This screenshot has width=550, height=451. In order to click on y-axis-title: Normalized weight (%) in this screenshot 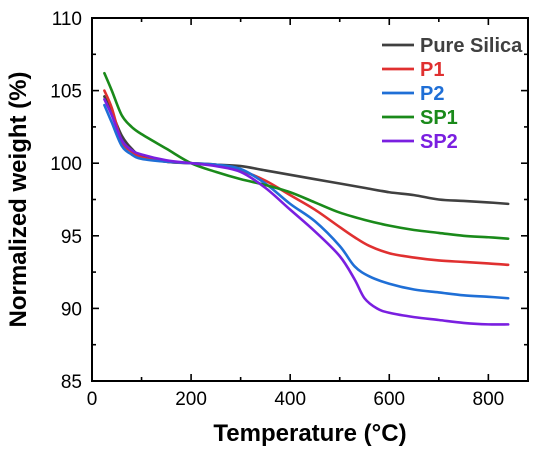, I will do `click(18, 199)`.